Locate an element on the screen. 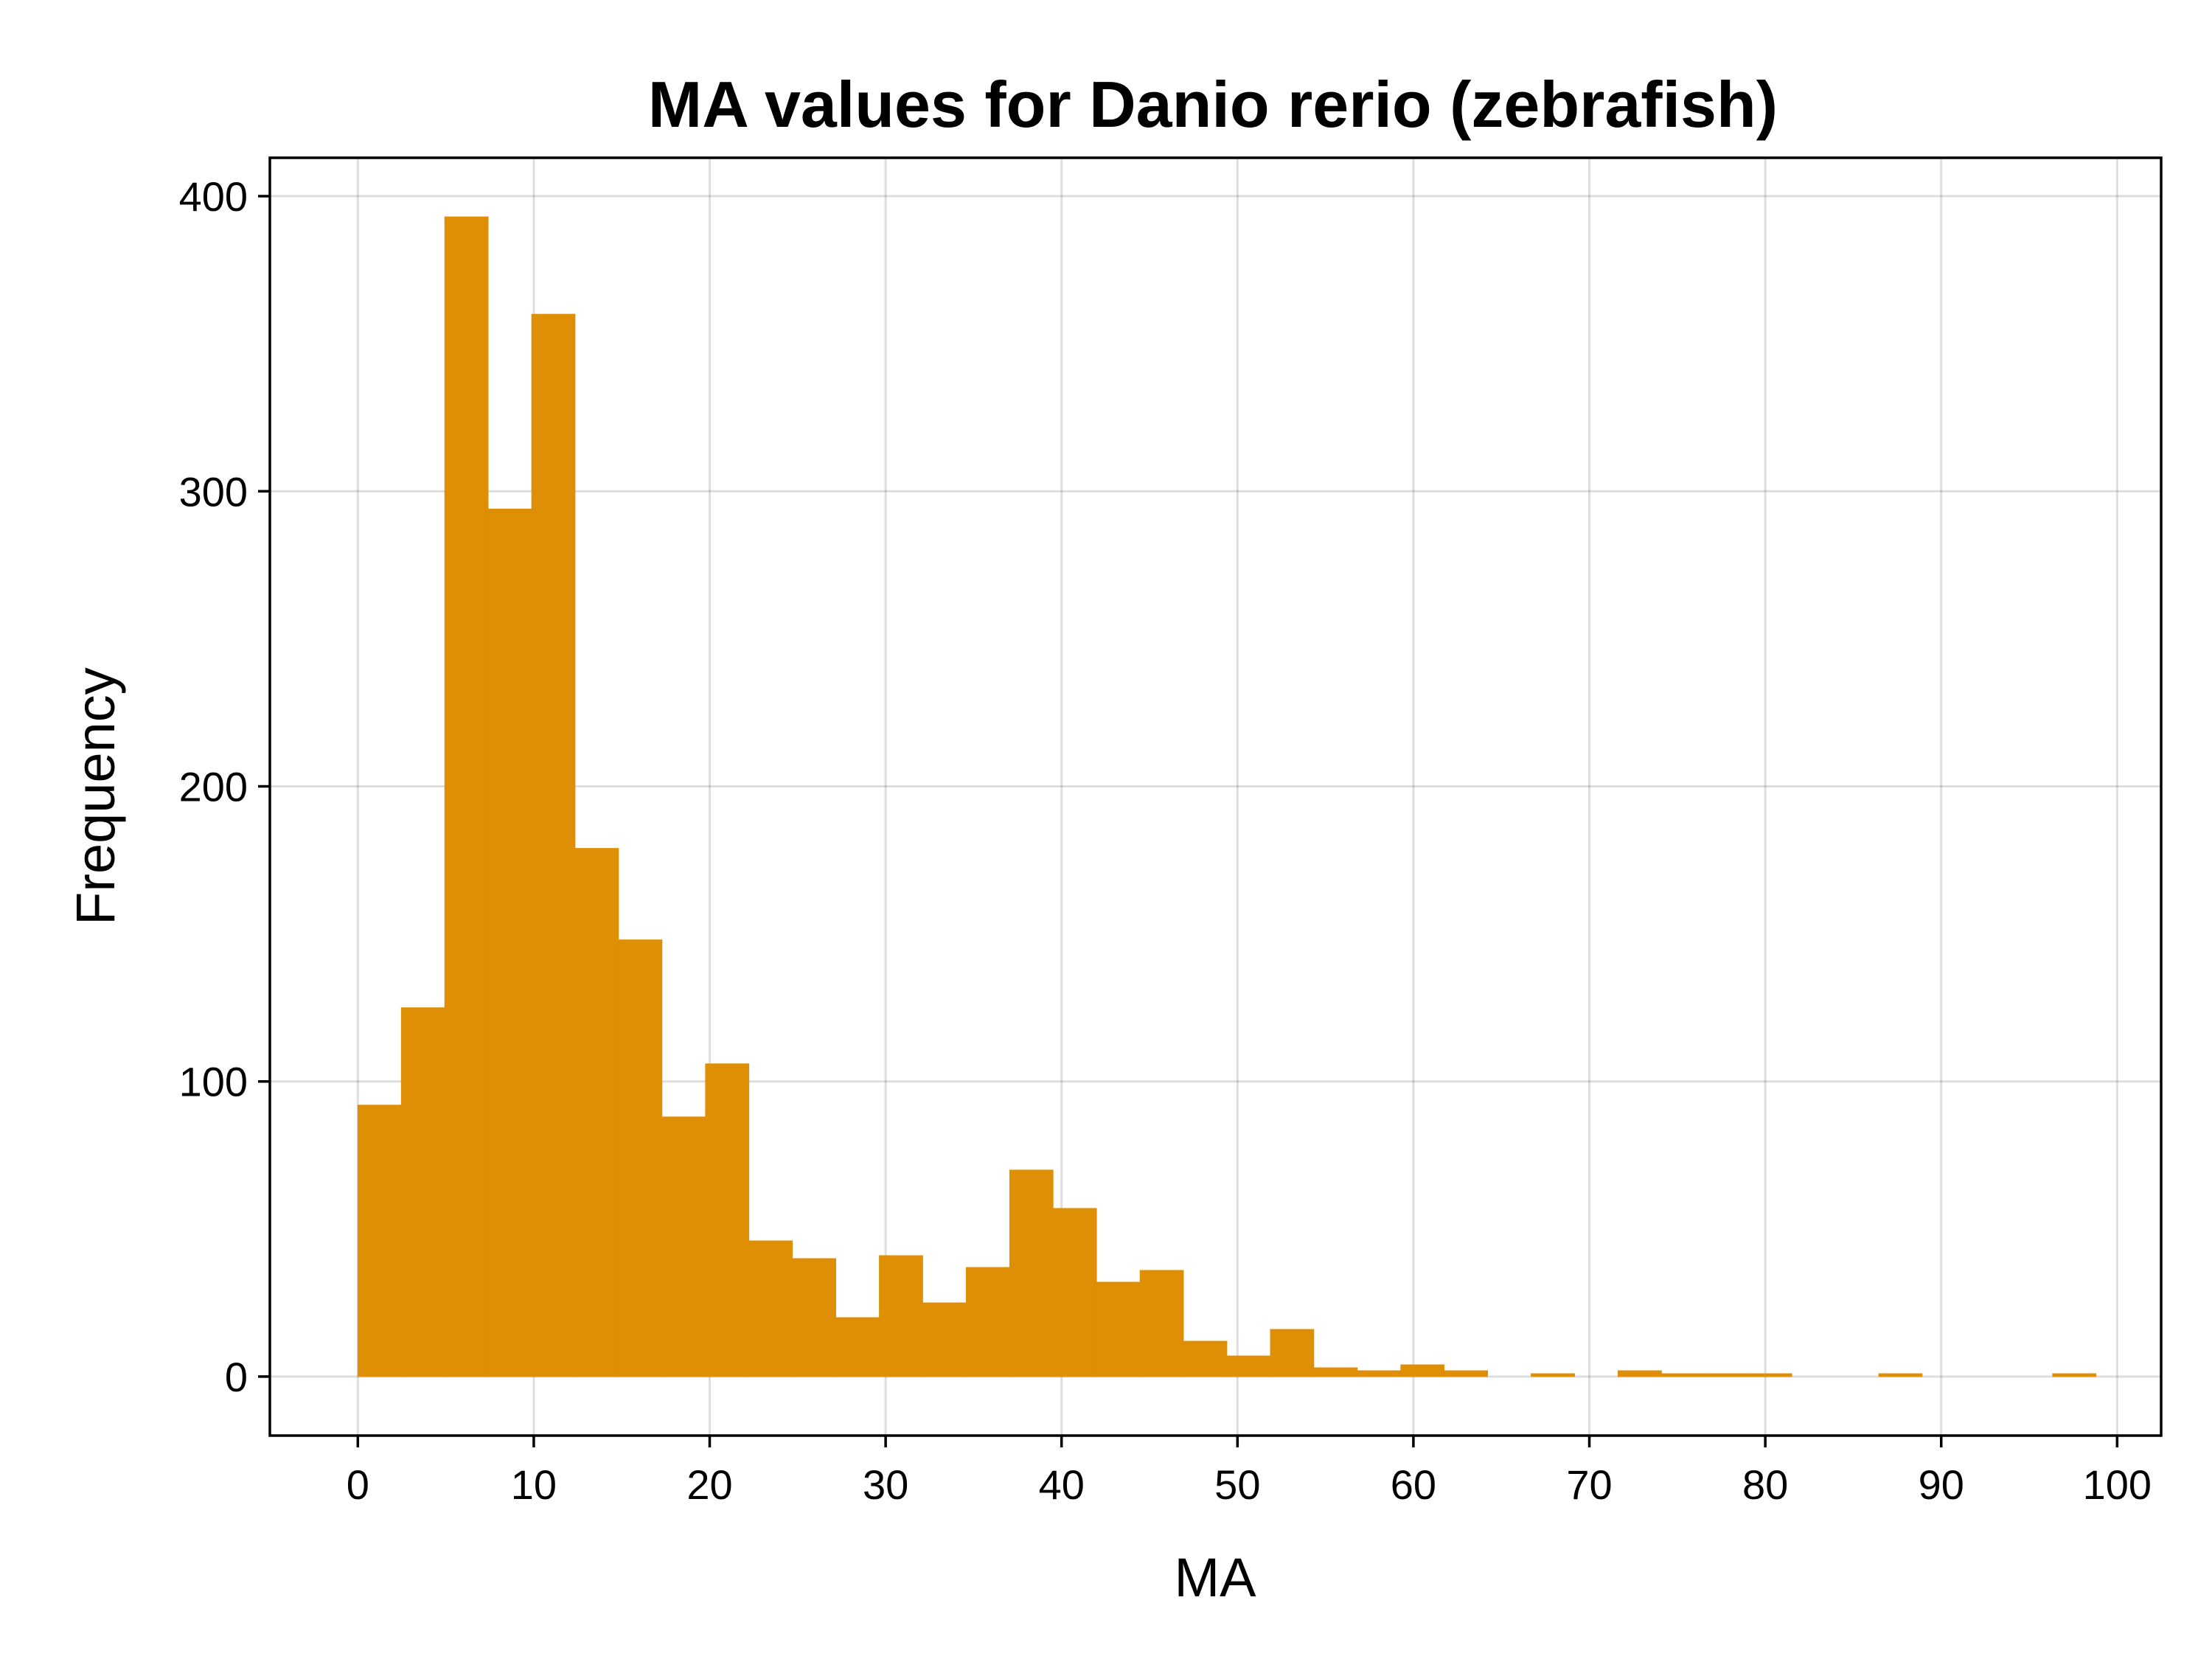 The height and width of the screenshot is (1659, 2212). x-tick-label: 70 is located at coordinates (1589, 1484).